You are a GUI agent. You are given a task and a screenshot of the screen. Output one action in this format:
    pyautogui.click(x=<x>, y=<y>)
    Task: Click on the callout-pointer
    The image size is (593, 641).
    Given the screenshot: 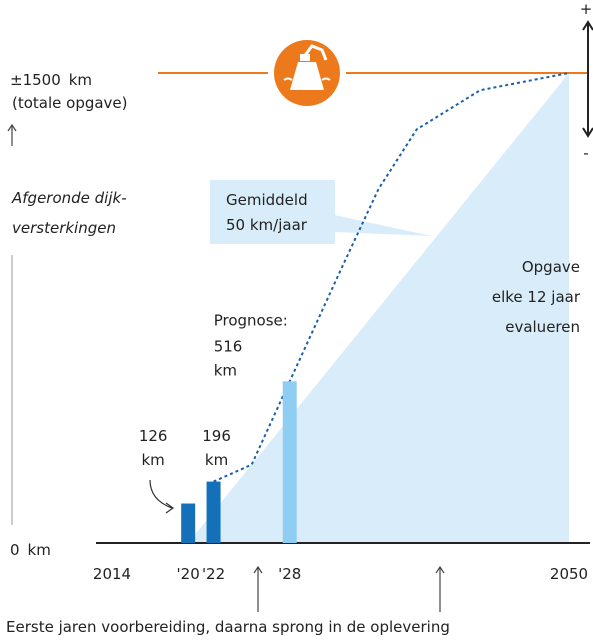 What is the action you would take?
    pyautogui.click(x=376, y=224)
    